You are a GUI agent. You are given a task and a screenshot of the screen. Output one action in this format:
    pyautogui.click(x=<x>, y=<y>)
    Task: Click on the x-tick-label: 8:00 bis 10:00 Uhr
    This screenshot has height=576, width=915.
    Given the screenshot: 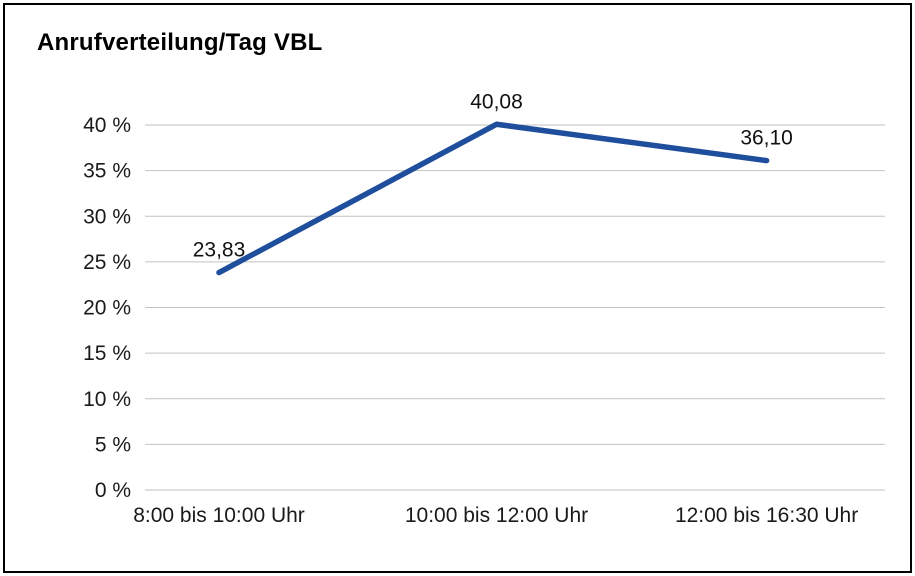 What is the action you would take?
    pyautogui.click(x=219, y=515)
    